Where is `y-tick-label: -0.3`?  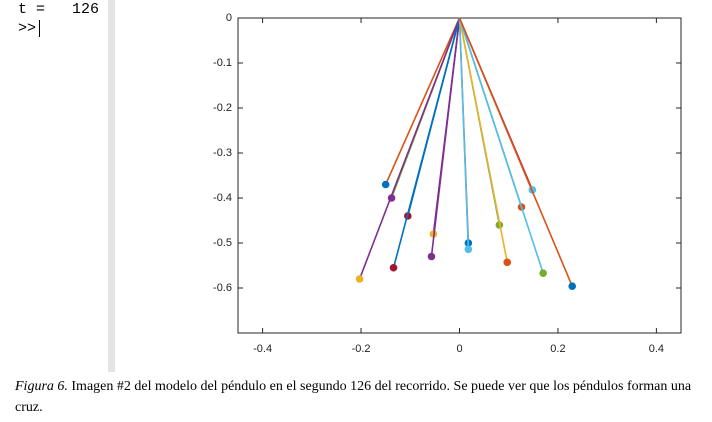
y-tick-label: -0.3 is located at coordinates (222, 153).